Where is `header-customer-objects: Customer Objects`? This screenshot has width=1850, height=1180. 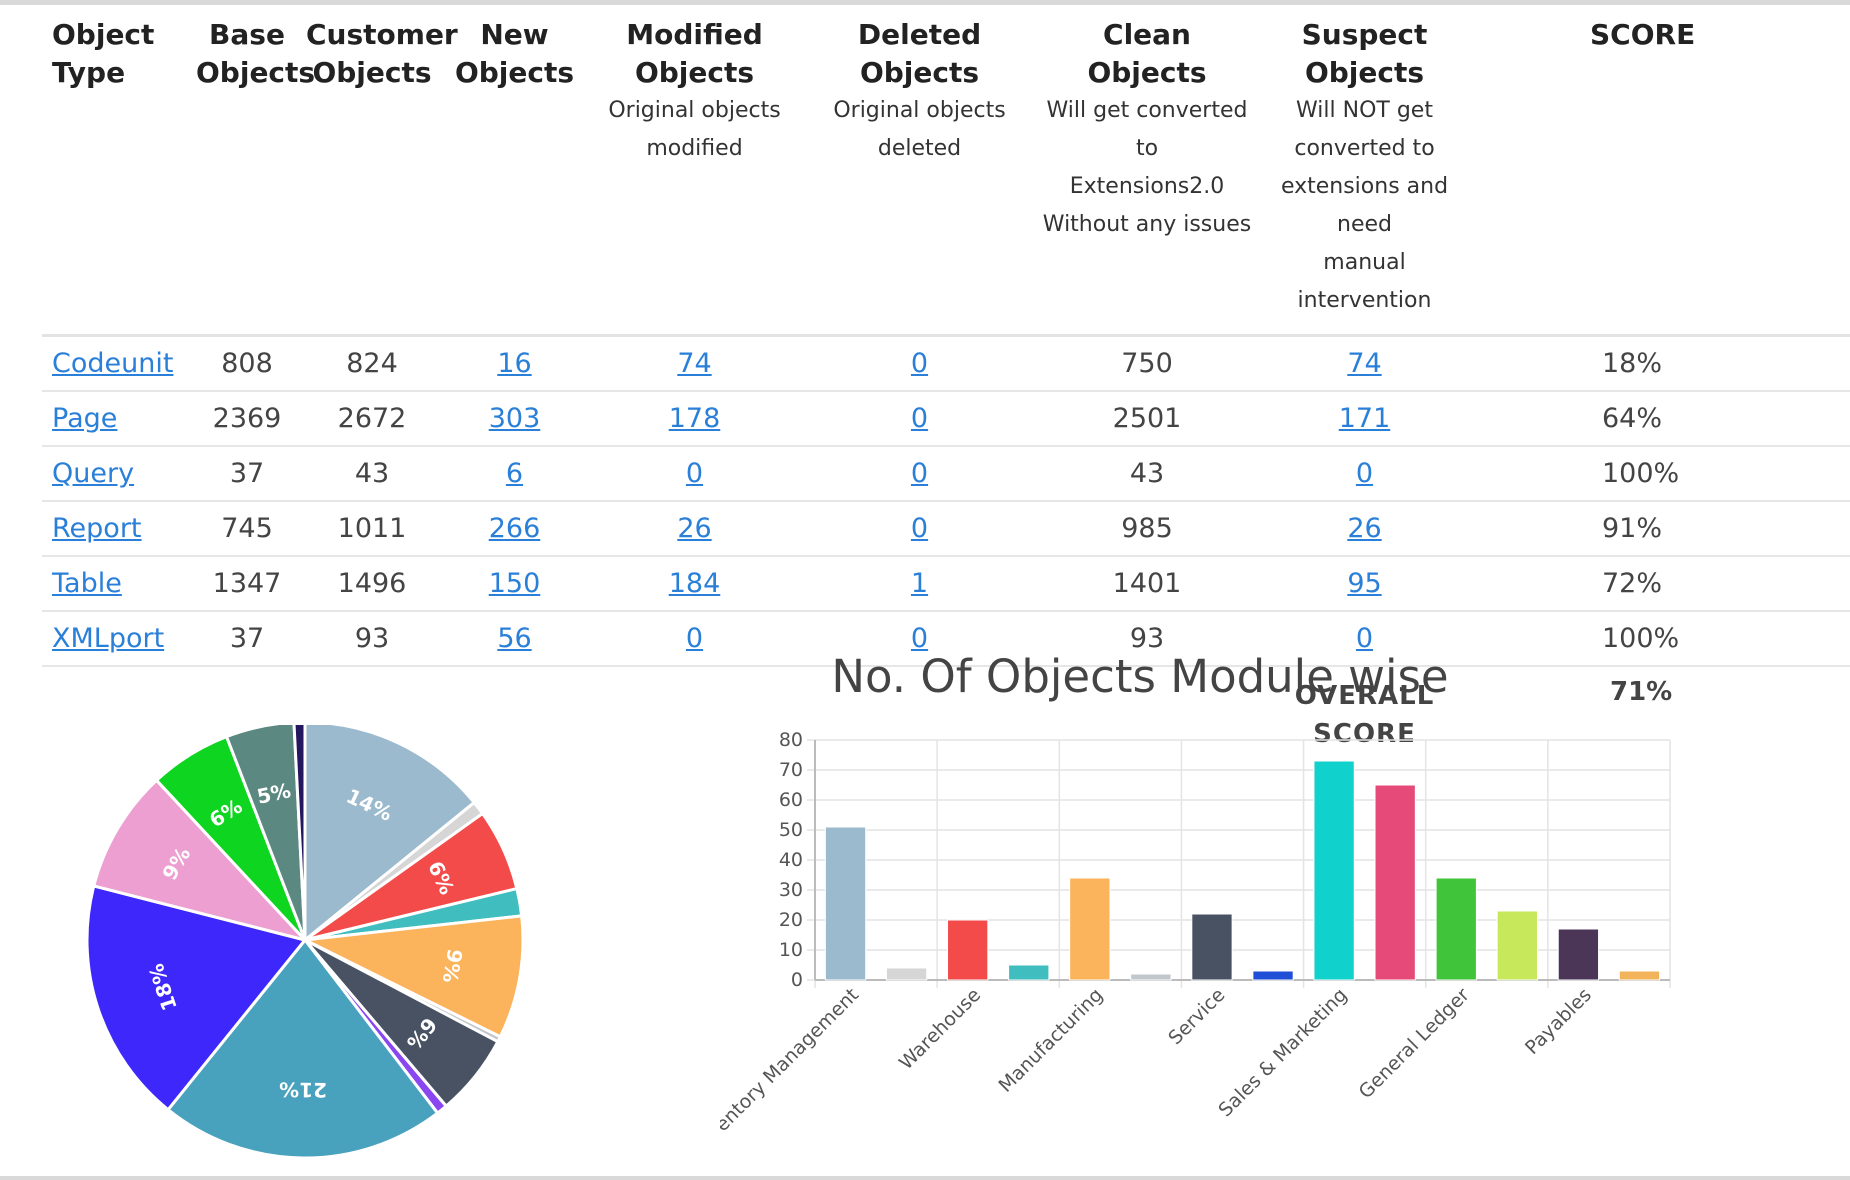
header-customer-objects: Customer Objects is located at coordinates (380, 172).